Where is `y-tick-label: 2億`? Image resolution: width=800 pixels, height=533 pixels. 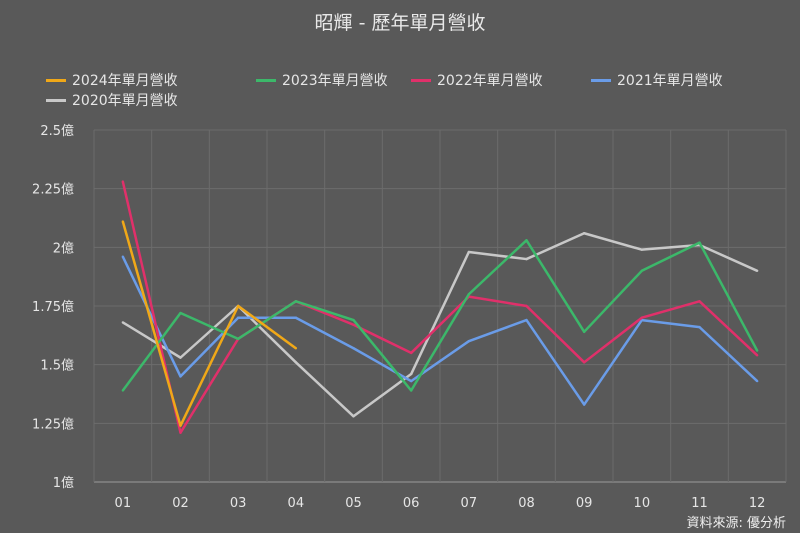
y-tick-label: 2億 is located at coordinates (63, 248).